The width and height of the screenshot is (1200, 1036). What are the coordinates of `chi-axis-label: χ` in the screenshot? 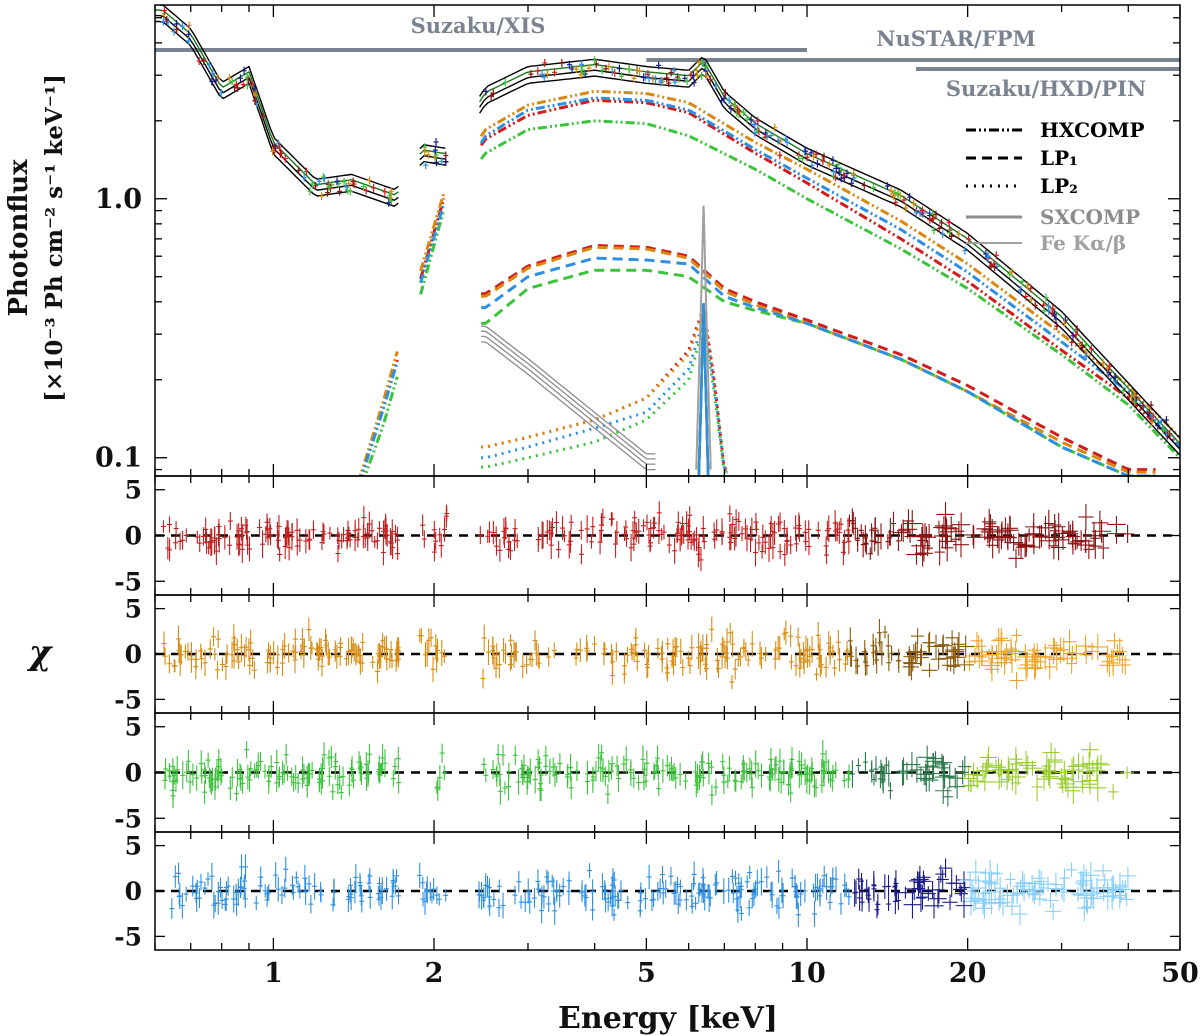 It's located at (40, 653).